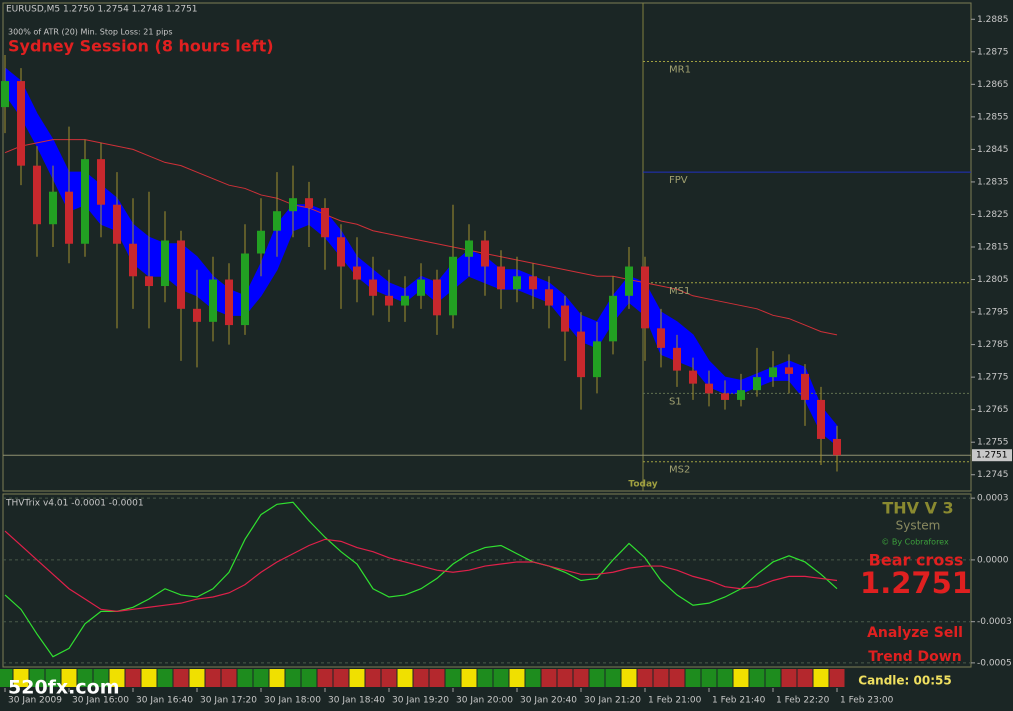 The width and height of the screenshot is (1013, 711). What do you see at coordinates (141, 46) in the screenshot?
I see `session-annotation: Sydney Session (8 hours left)` at bounding box center [141, 46].